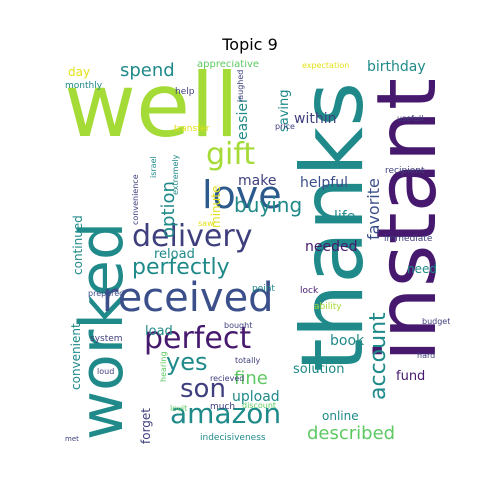 The image size is (500, 500). I want to click on word-buying: buying, so click(268, 205).